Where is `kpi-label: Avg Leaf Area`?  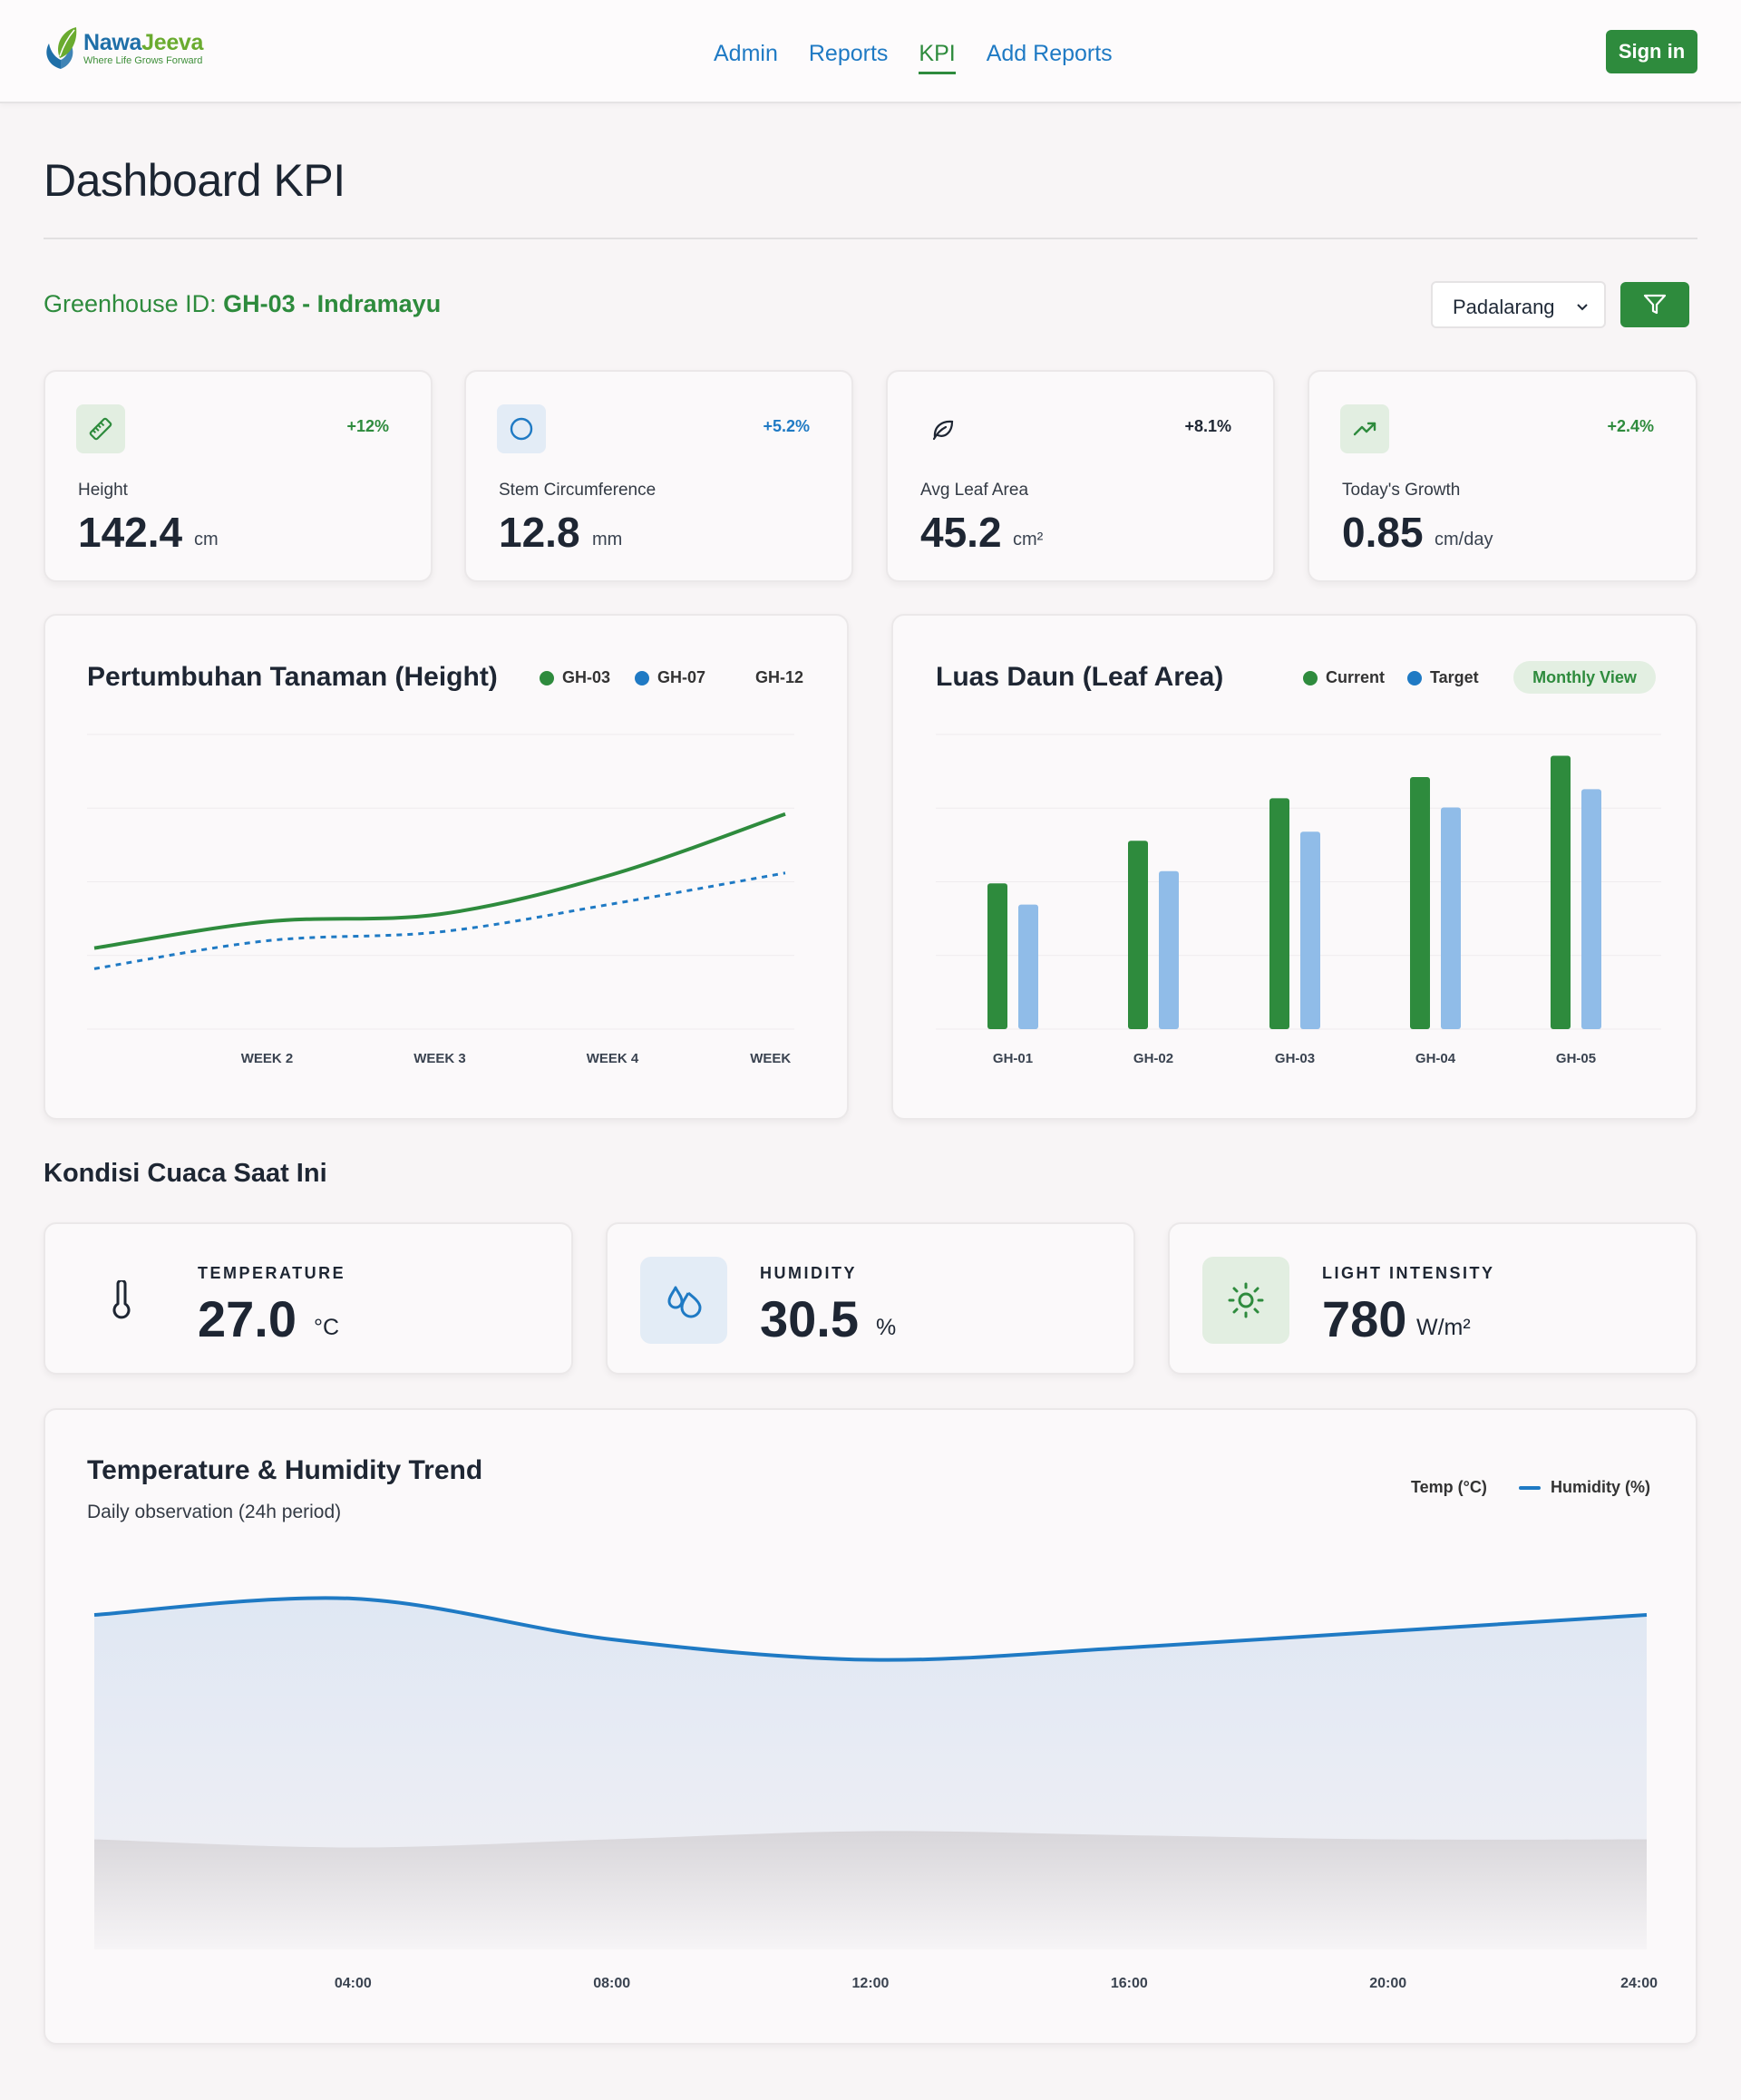 kpi-label: Avg Leaf Area is located at coordinates (974, 490).